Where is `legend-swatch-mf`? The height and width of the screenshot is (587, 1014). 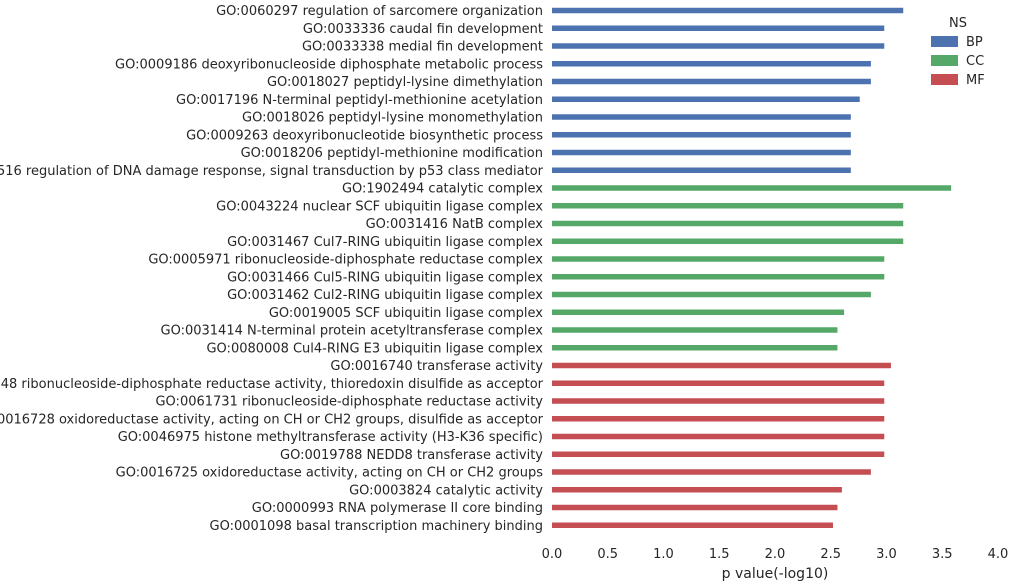
legend-swatch-mf is located at coordinates (944, 79).